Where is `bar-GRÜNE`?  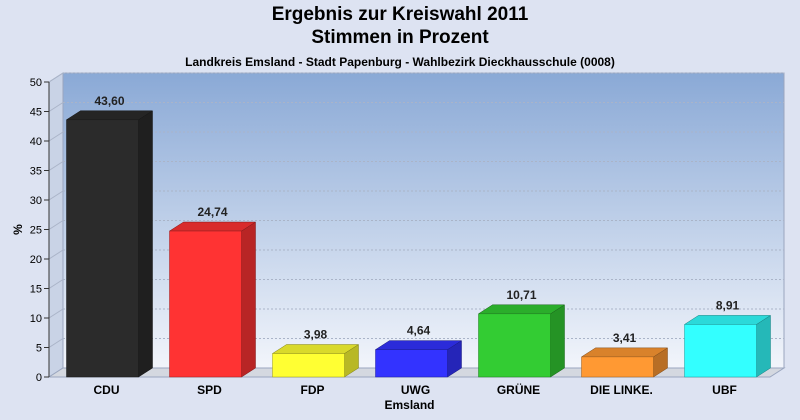
bar-GRÜNE is located at coordinates (521, 341).